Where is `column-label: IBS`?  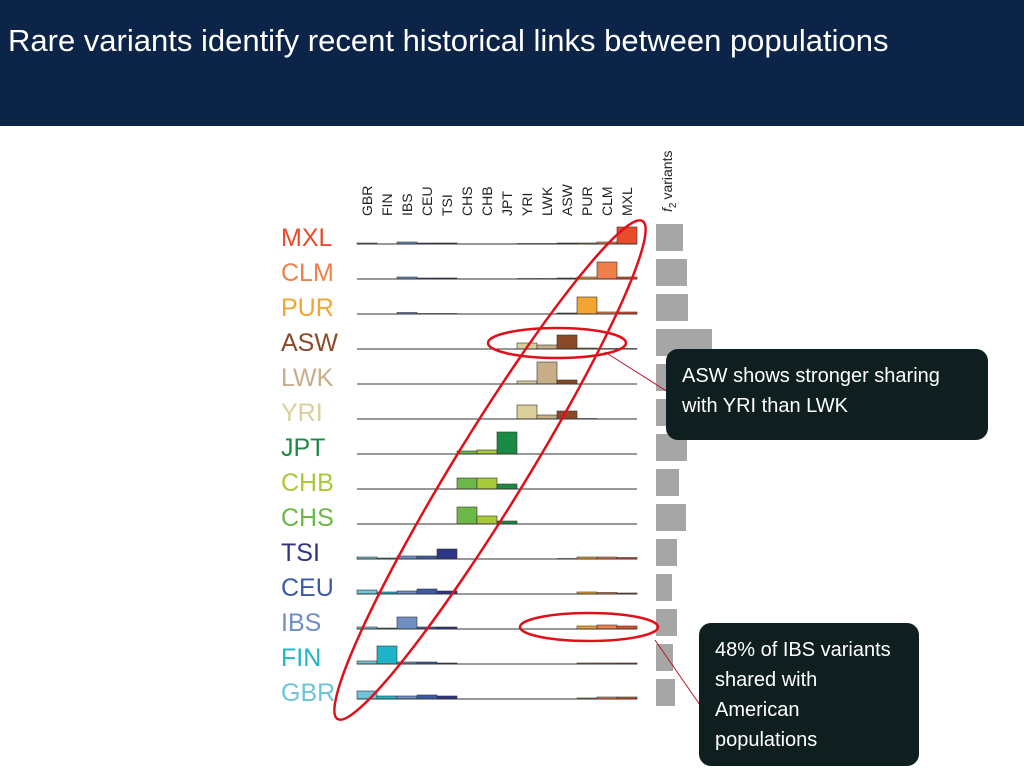 column-label: IBS is located at coordinates (407, 204).